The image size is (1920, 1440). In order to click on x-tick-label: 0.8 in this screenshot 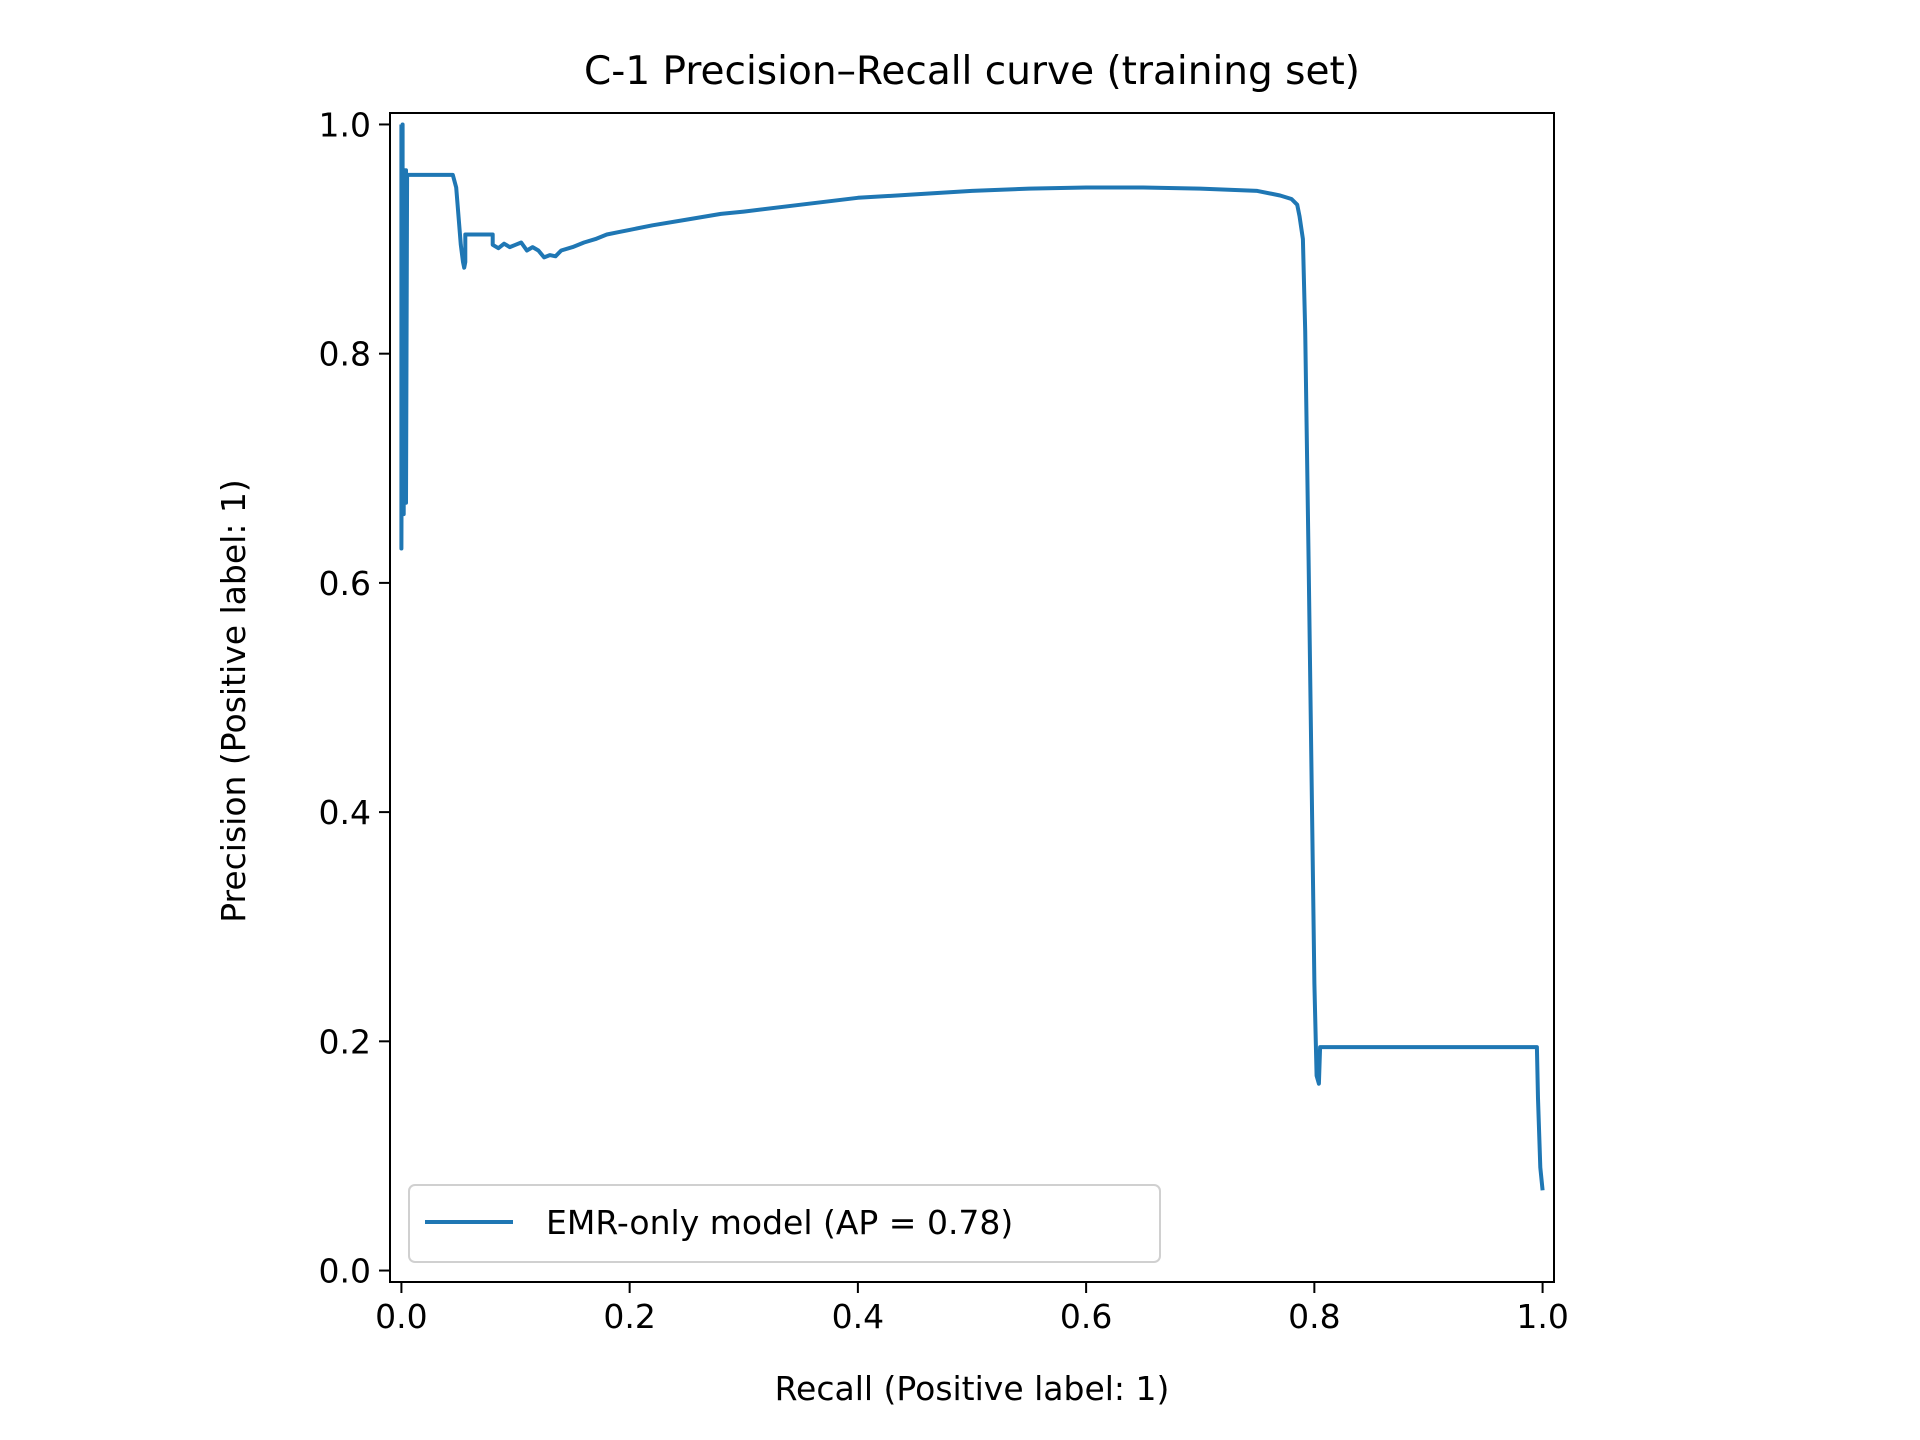, I will do `click(1314, 1316)`.